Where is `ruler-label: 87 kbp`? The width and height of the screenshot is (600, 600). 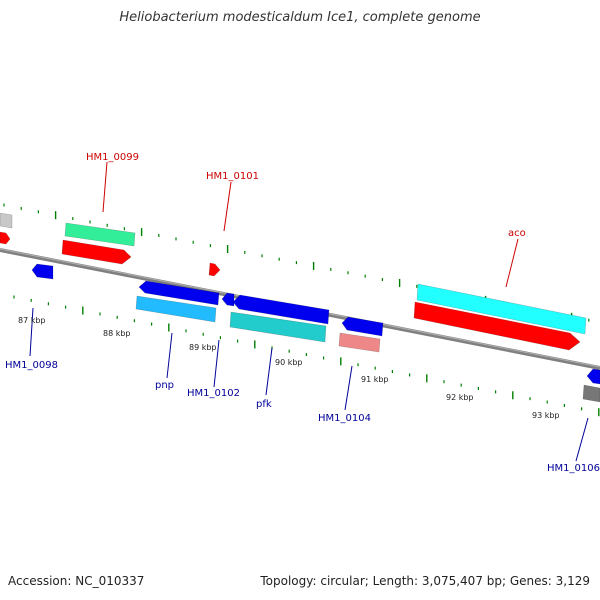 ruler-label: 87 kbp is located at coordinates (32, 320).